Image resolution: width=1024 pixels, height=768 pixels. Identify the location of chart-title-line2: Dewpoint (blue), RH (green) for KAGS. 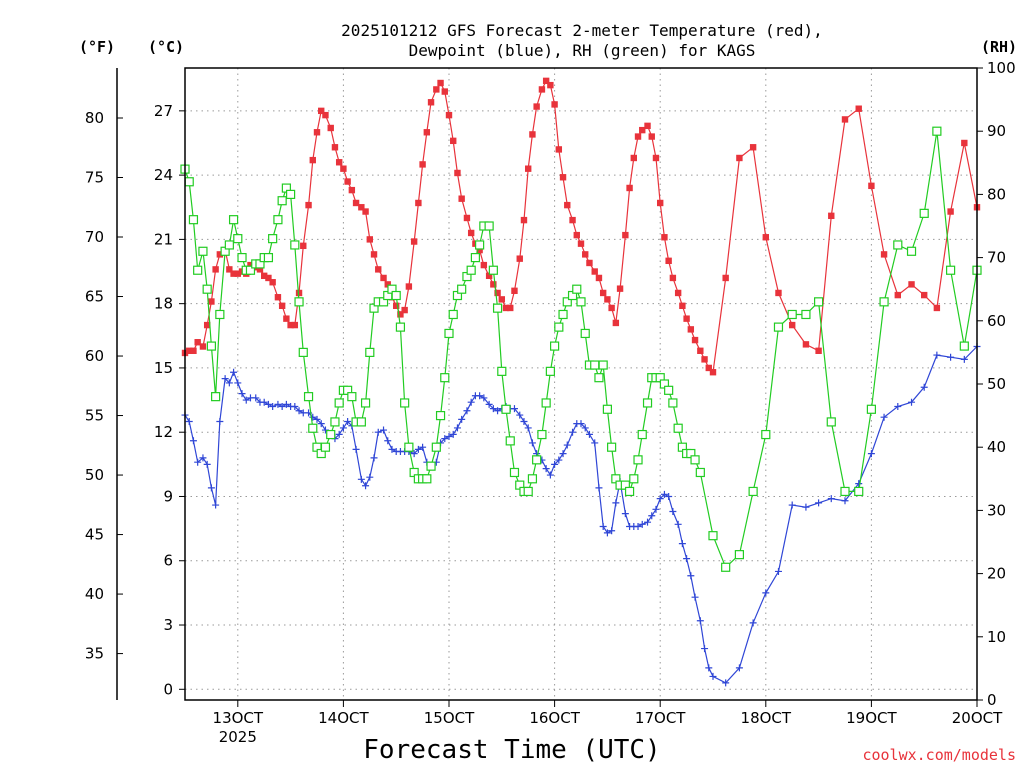
(582, 50).